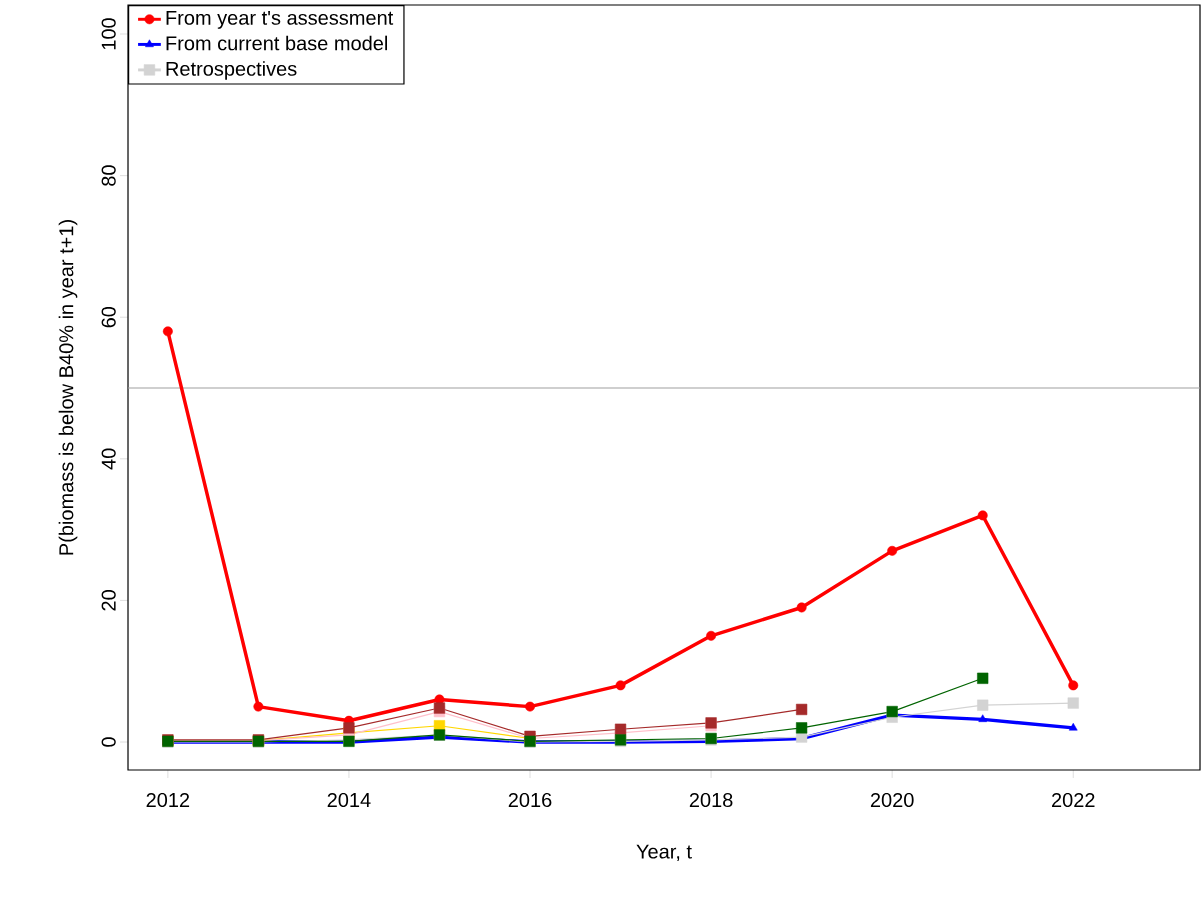 The image size is (1202, 898). I want to click on y-tick-label: 60, so click(108, 317).